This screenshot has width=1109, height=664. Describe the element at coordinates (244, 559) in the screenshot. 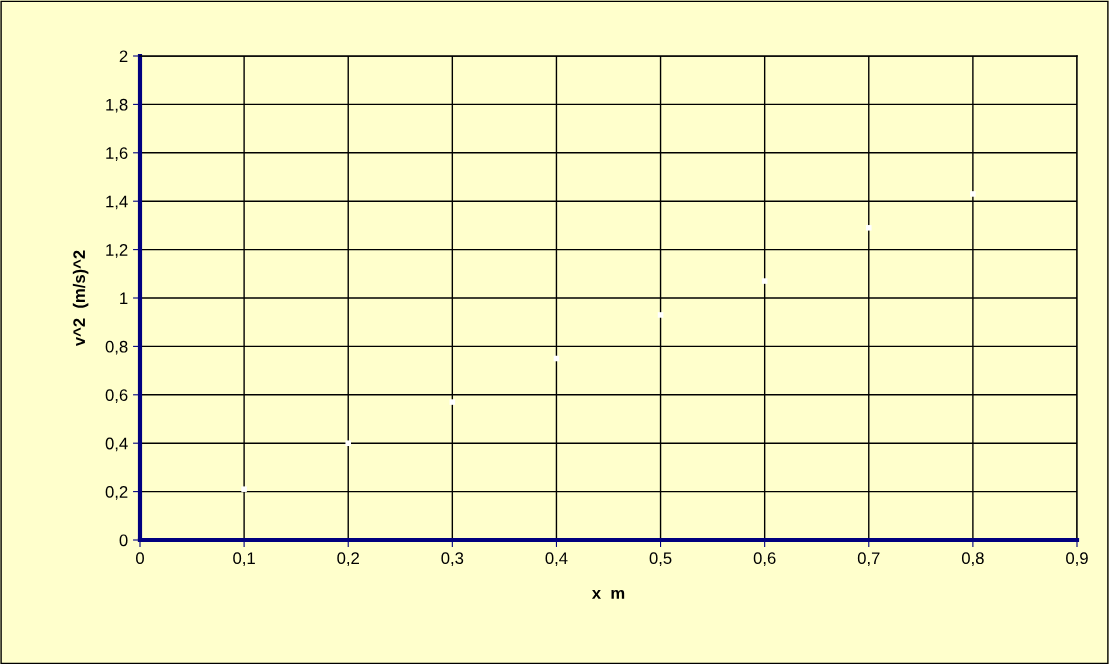

I see `x-tick-label: 0,1` at that location.